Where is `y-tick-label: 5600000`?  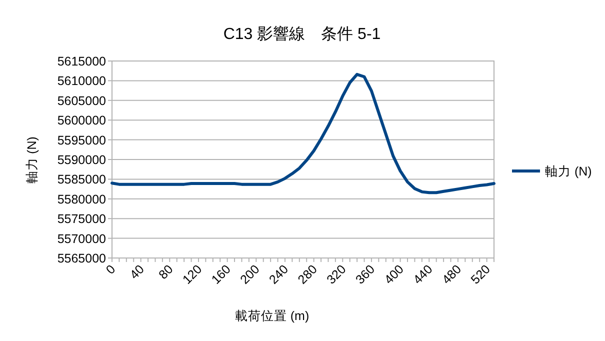 y-tick-label: 5600000 is located at coordinates (81, 121).